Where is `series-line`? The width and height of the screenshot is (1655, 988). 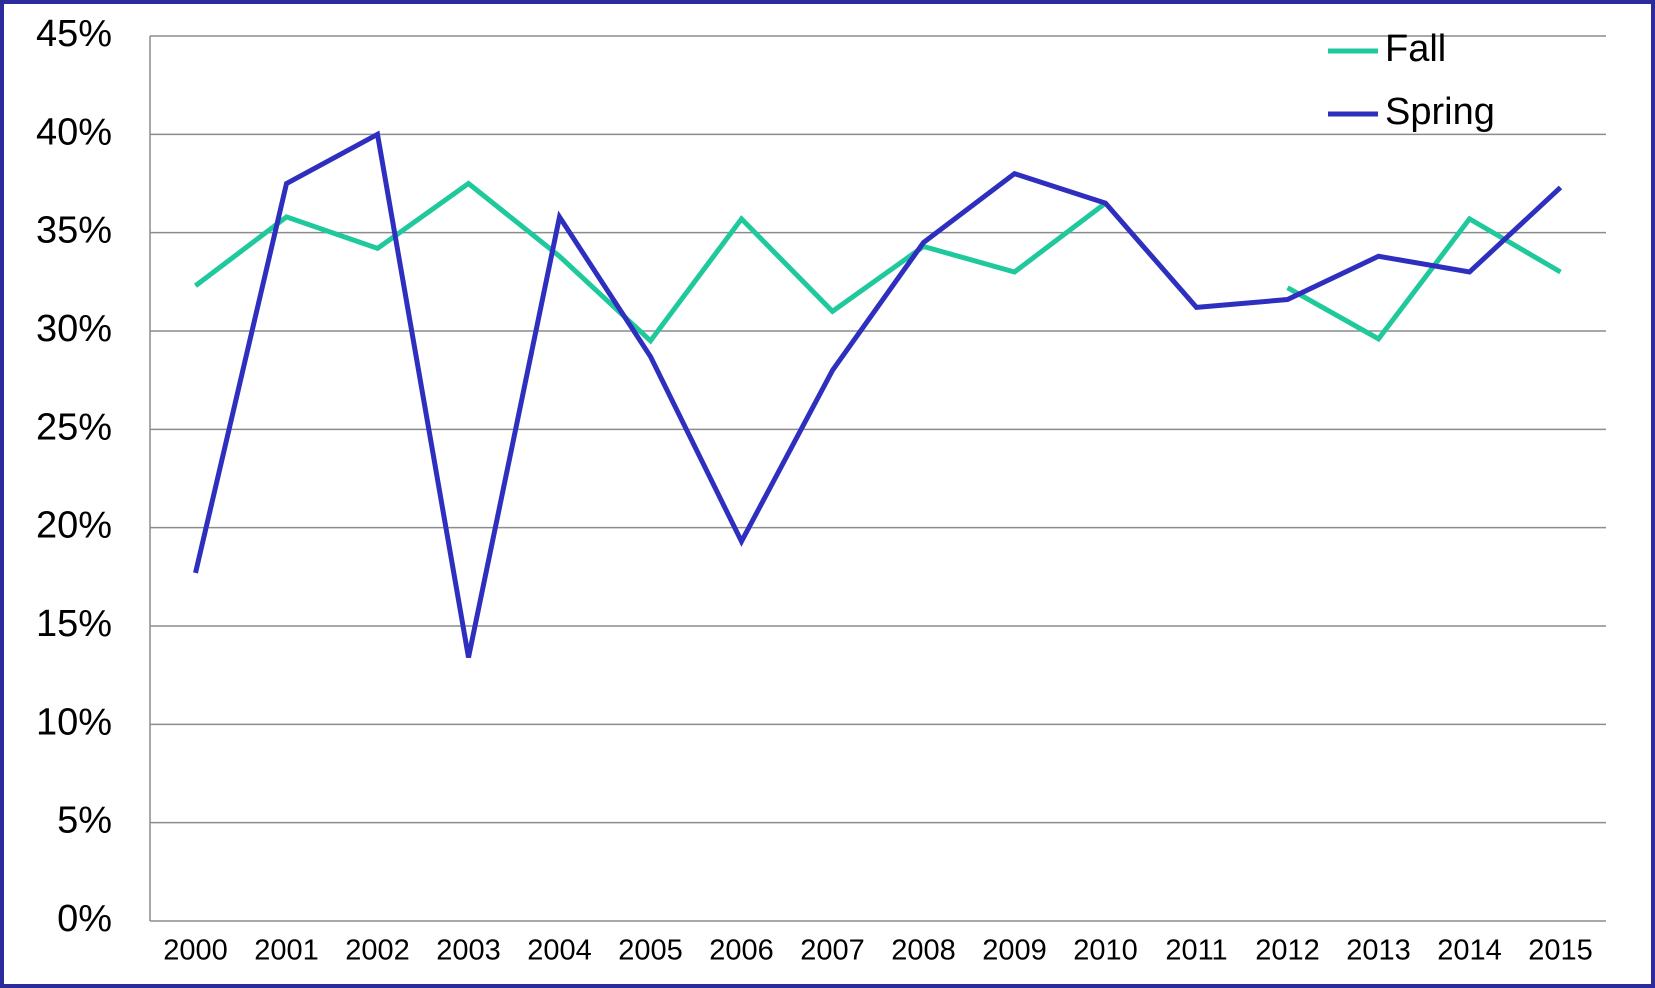 series-line is located at coordinates (877, 262).